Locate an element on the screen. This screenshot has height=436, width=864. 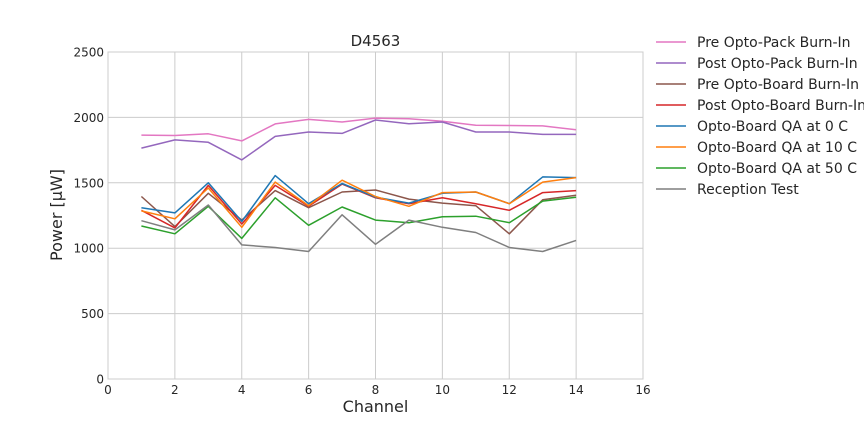
legend-label: Opto-Board QA at 10 C is located at coordinates (777, 148).